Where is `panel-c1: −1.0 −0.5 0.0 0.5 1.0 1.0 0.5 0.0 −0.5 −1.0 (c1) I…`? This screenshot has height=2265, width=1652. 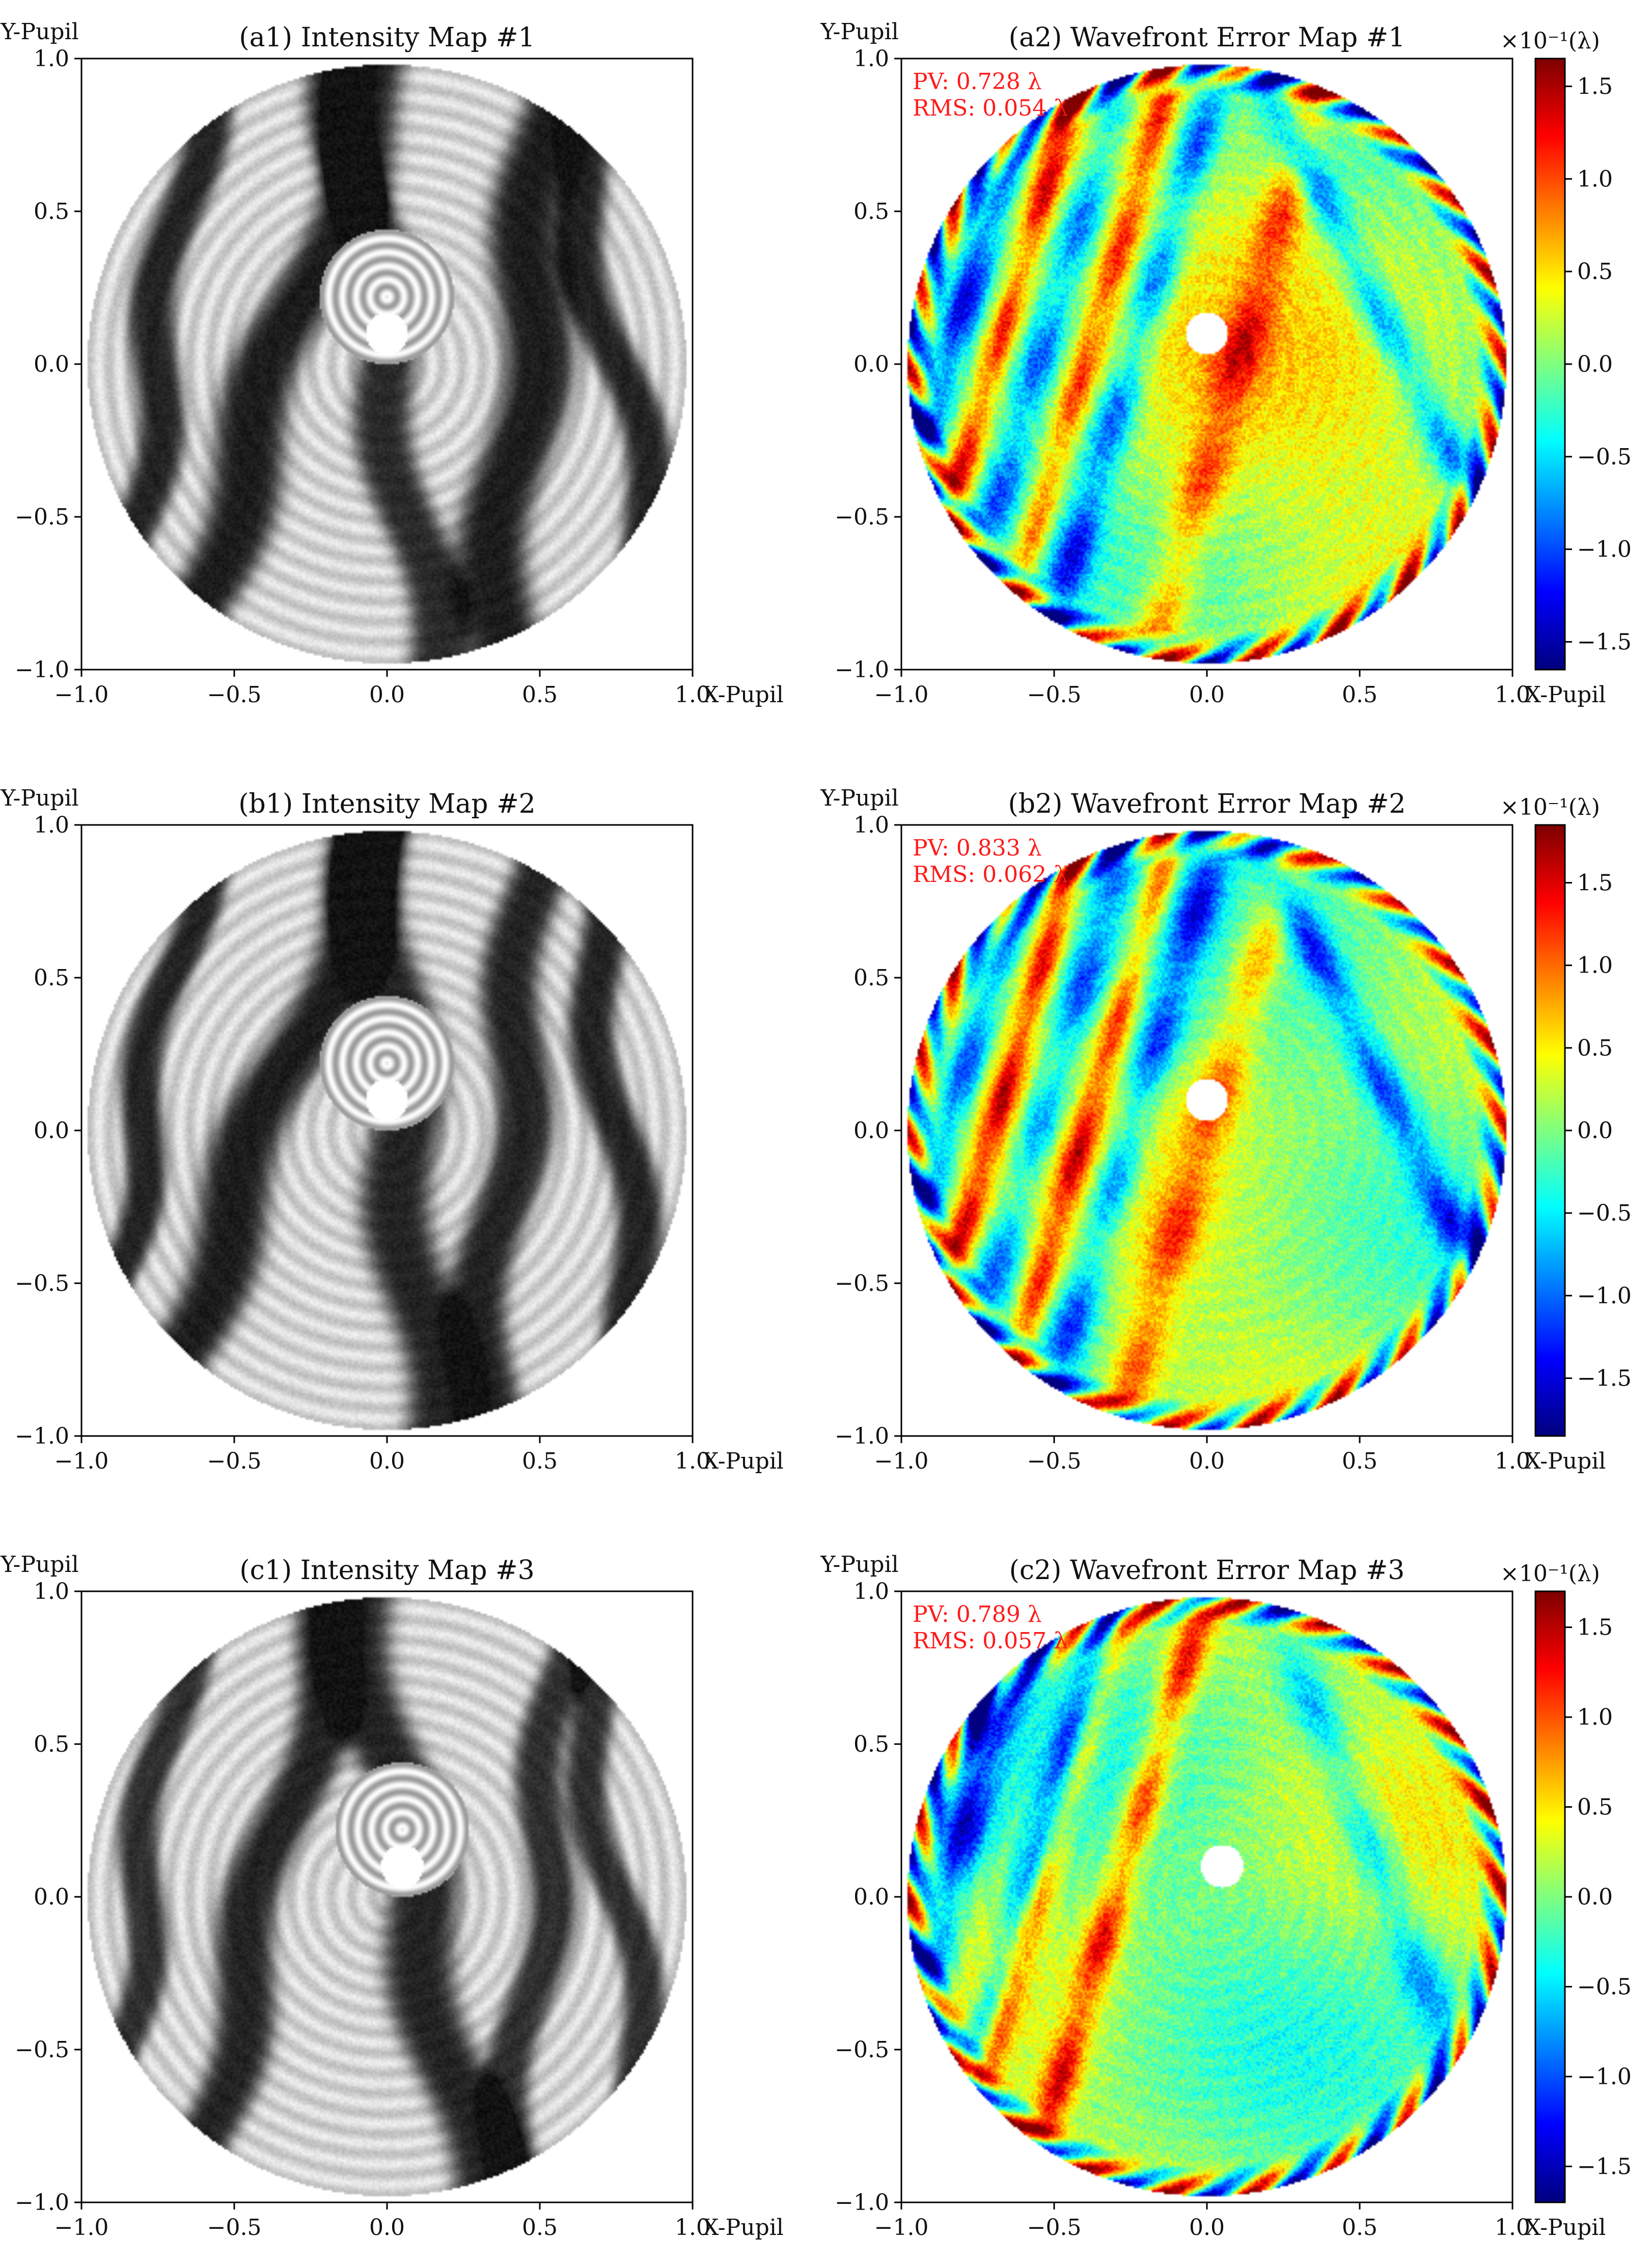 panel-c1: −1.0 −0.5 0.0 0.5 1.0 1.0 0.5 0.0 −0.5 −1.0 (c1) I… is located at coordinates (392, 1896).